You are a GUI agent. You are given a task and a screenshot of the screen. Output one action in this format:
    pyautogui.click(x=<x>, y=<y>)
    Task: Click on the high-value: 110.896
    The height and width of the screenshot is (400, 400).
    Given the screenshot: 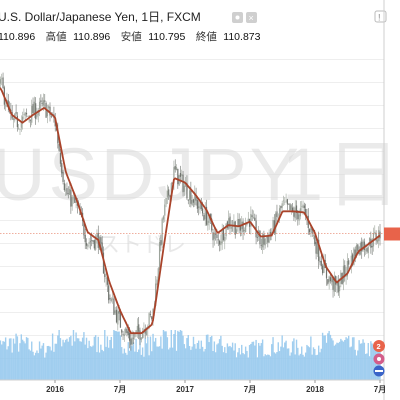 What is the action you would take?
    pyautogui.click(x=91, y=37)
    